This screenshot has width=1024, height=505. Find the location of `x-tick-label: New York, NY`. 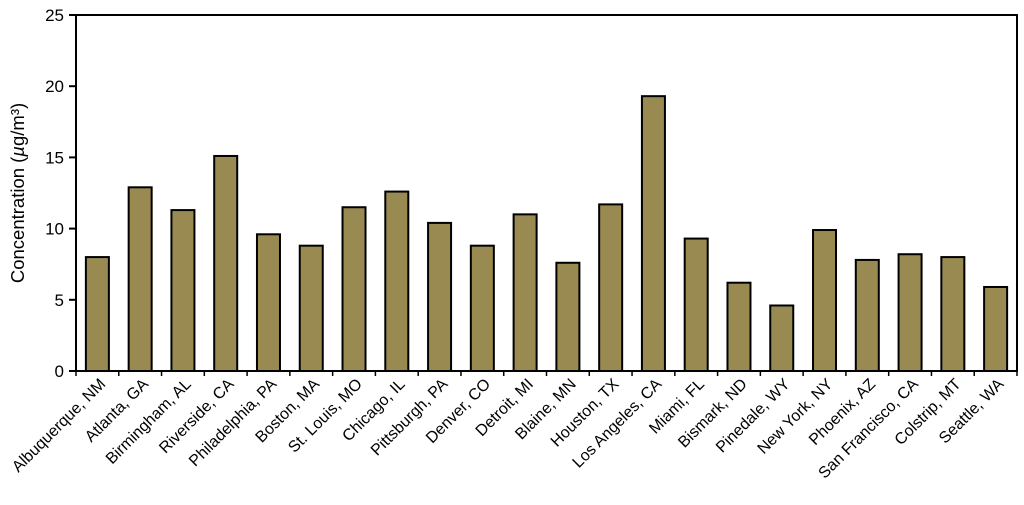

x-tick-label: New York, NY is located at coordinates (796, 417).